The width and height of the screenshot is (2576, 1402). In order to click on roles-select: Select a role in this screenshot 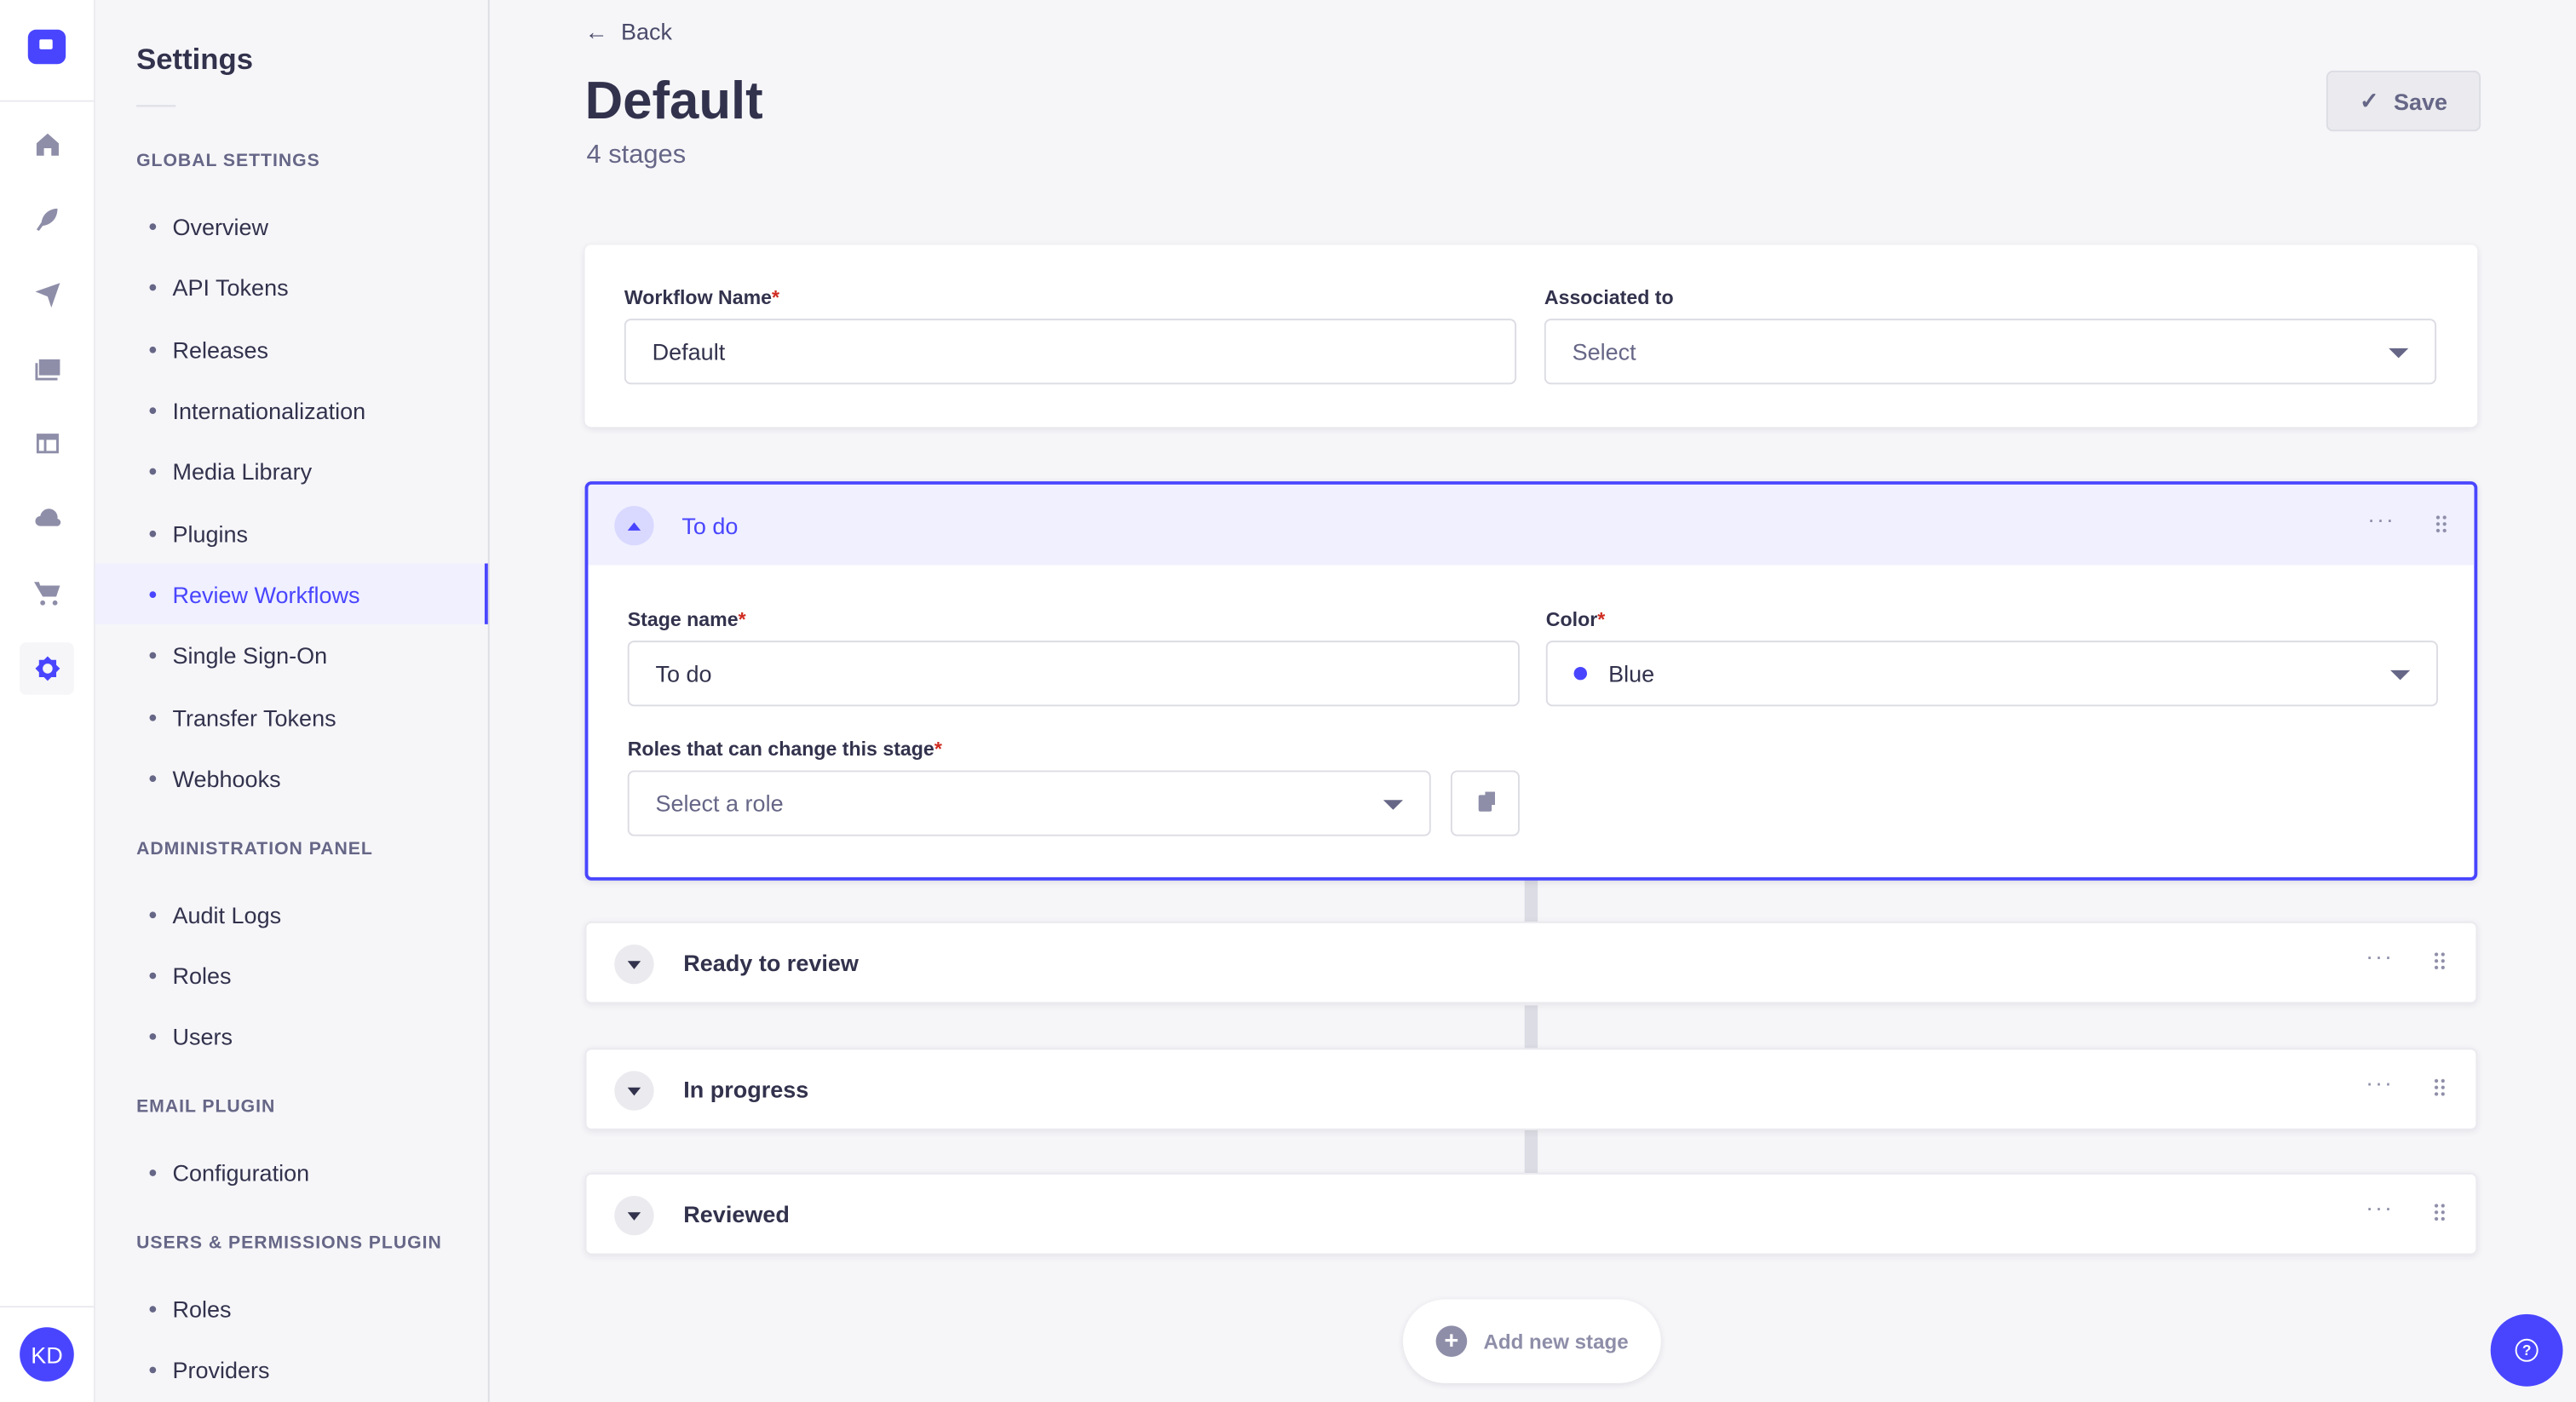, I will do `click(1029, 803)`.